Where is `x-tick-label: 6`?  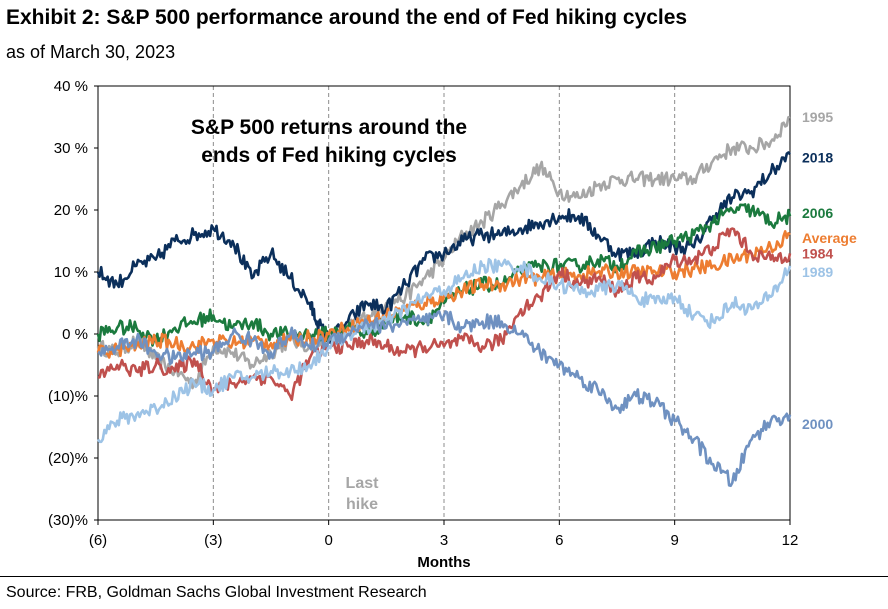 x-tick-label: 6 is located at coordinates (559, 540).